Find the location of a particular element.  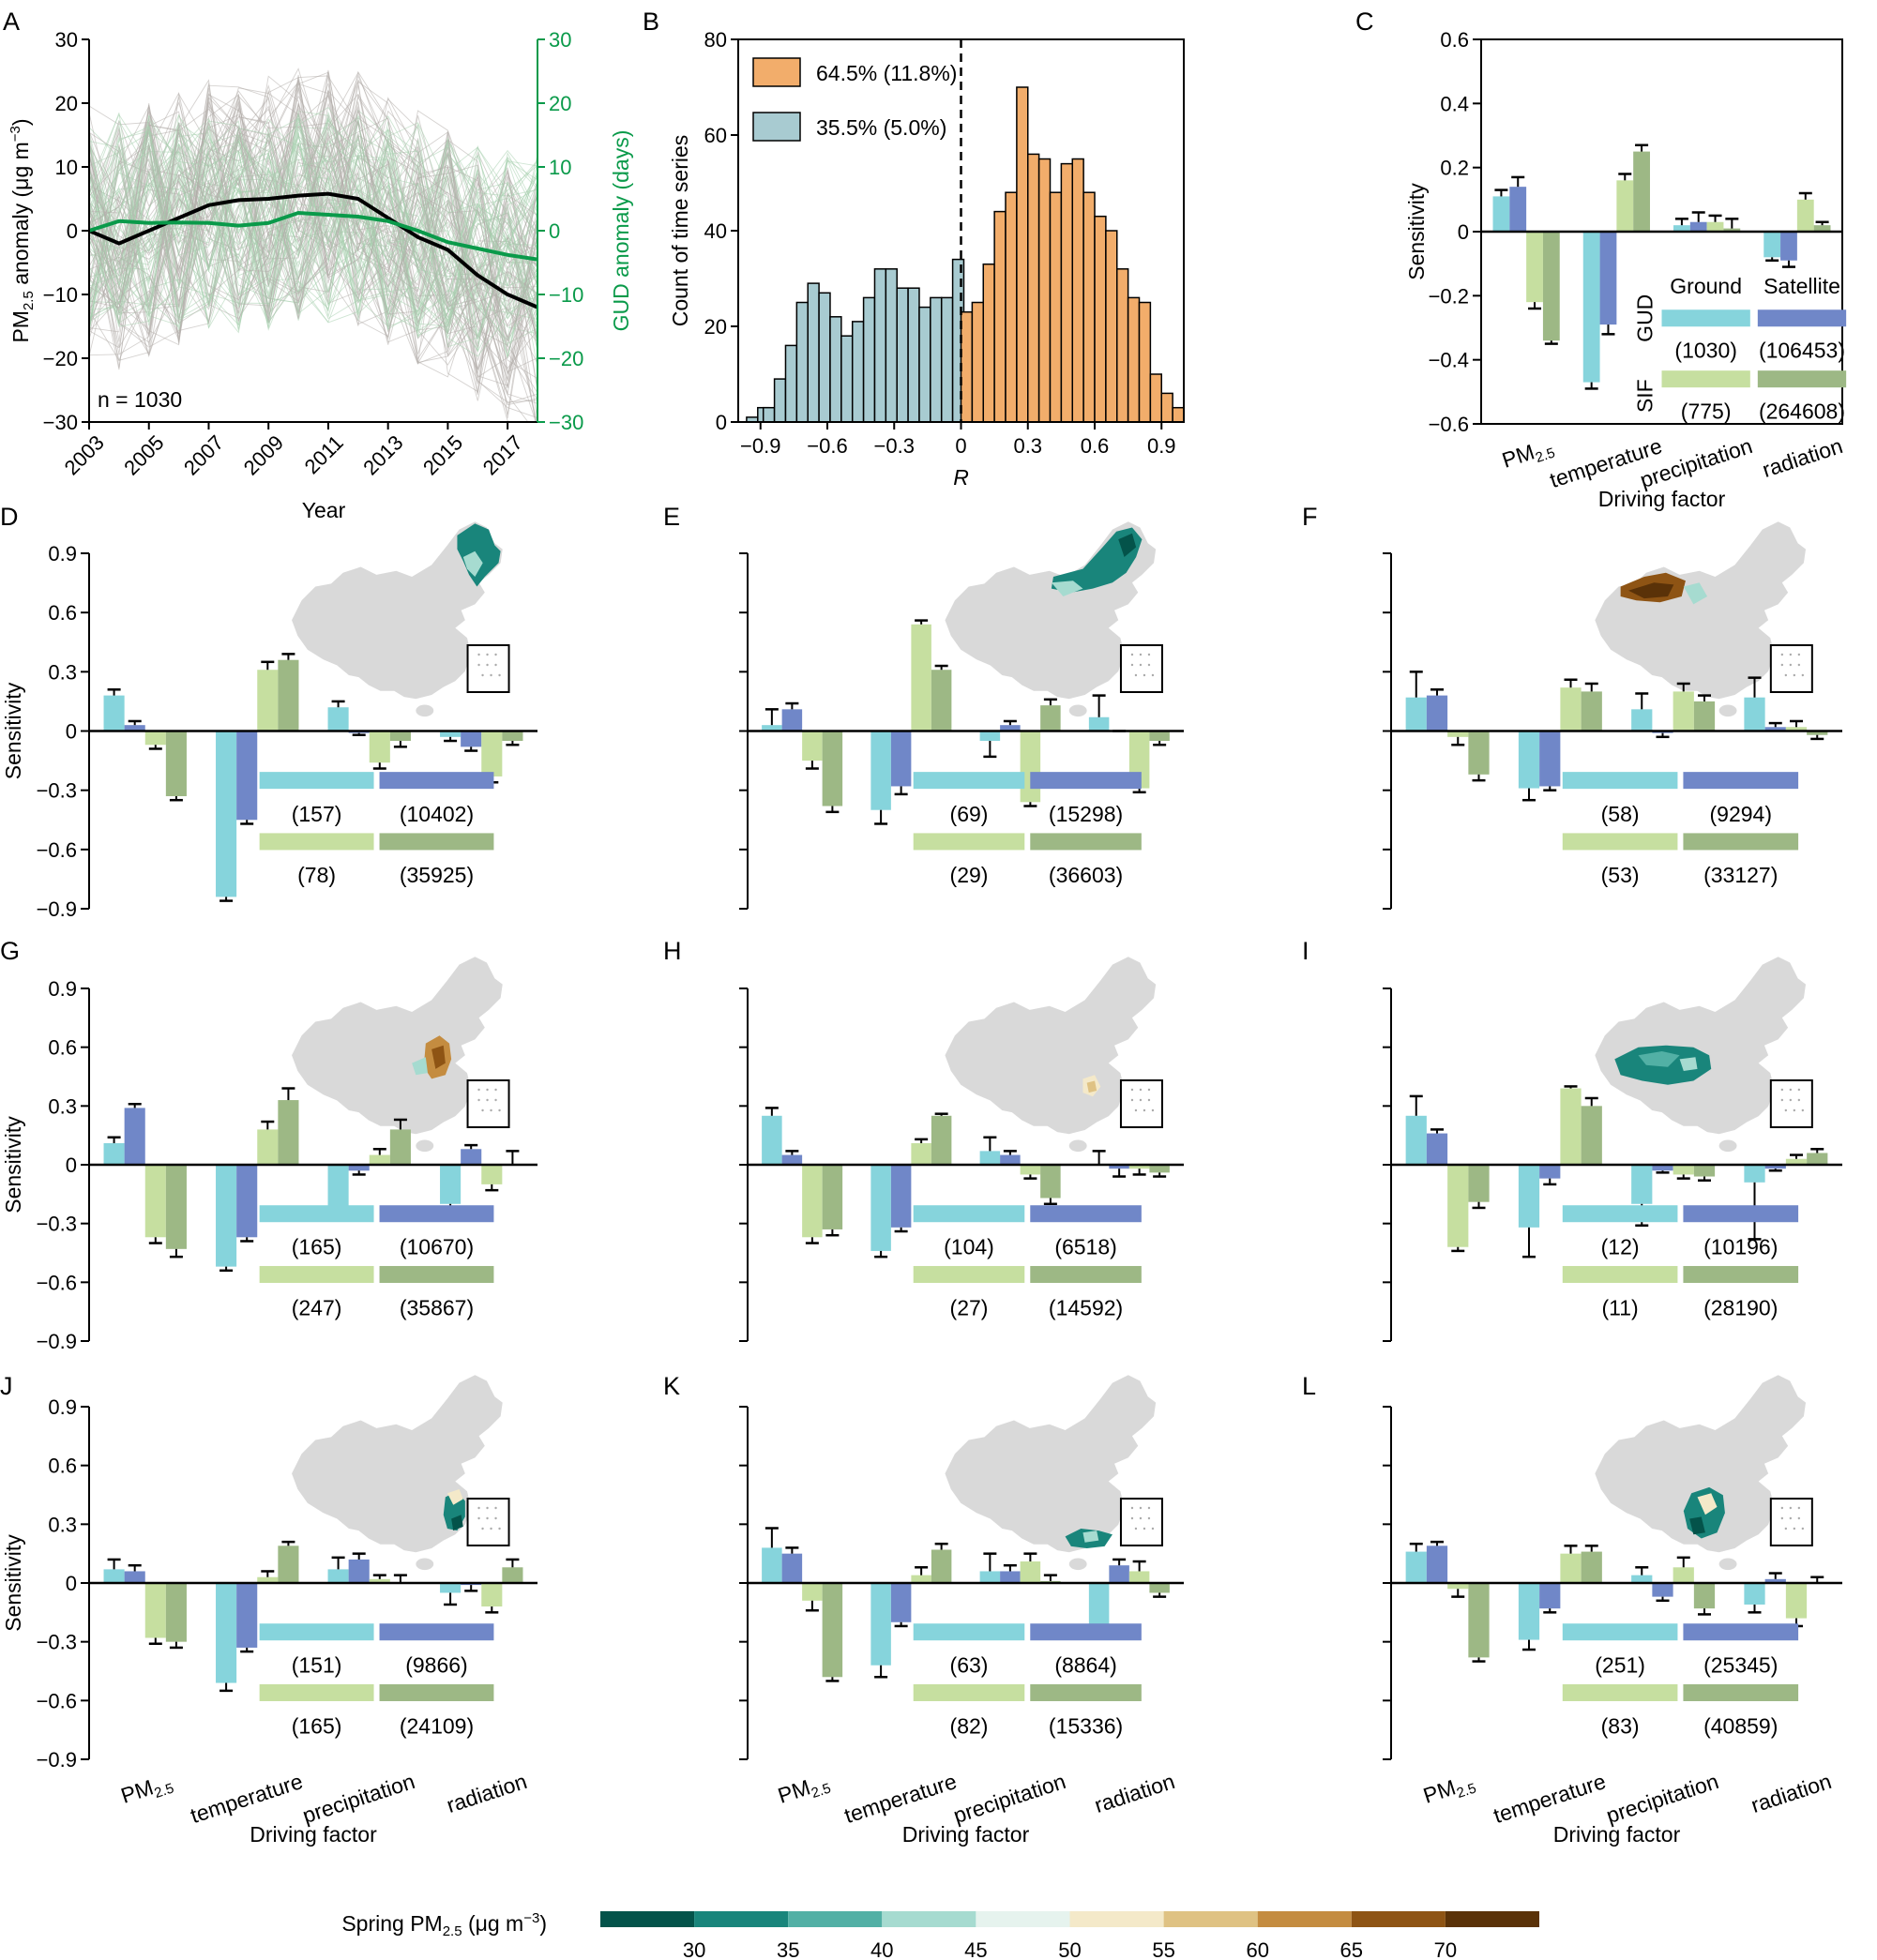

y2-tick-label: −20 is located at coordinates (566, 358).